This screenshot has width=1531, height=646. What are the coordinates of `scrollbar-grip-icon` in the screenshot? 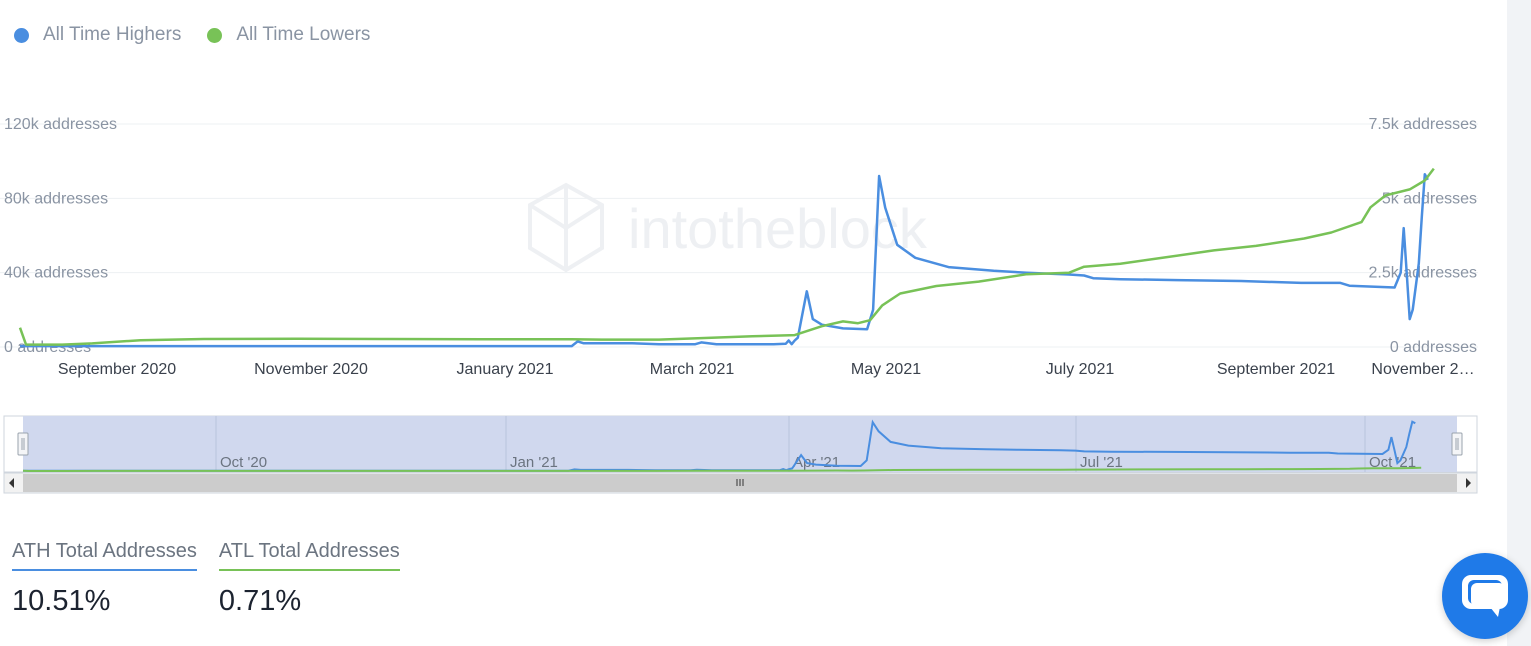 It's located at (740, 482).